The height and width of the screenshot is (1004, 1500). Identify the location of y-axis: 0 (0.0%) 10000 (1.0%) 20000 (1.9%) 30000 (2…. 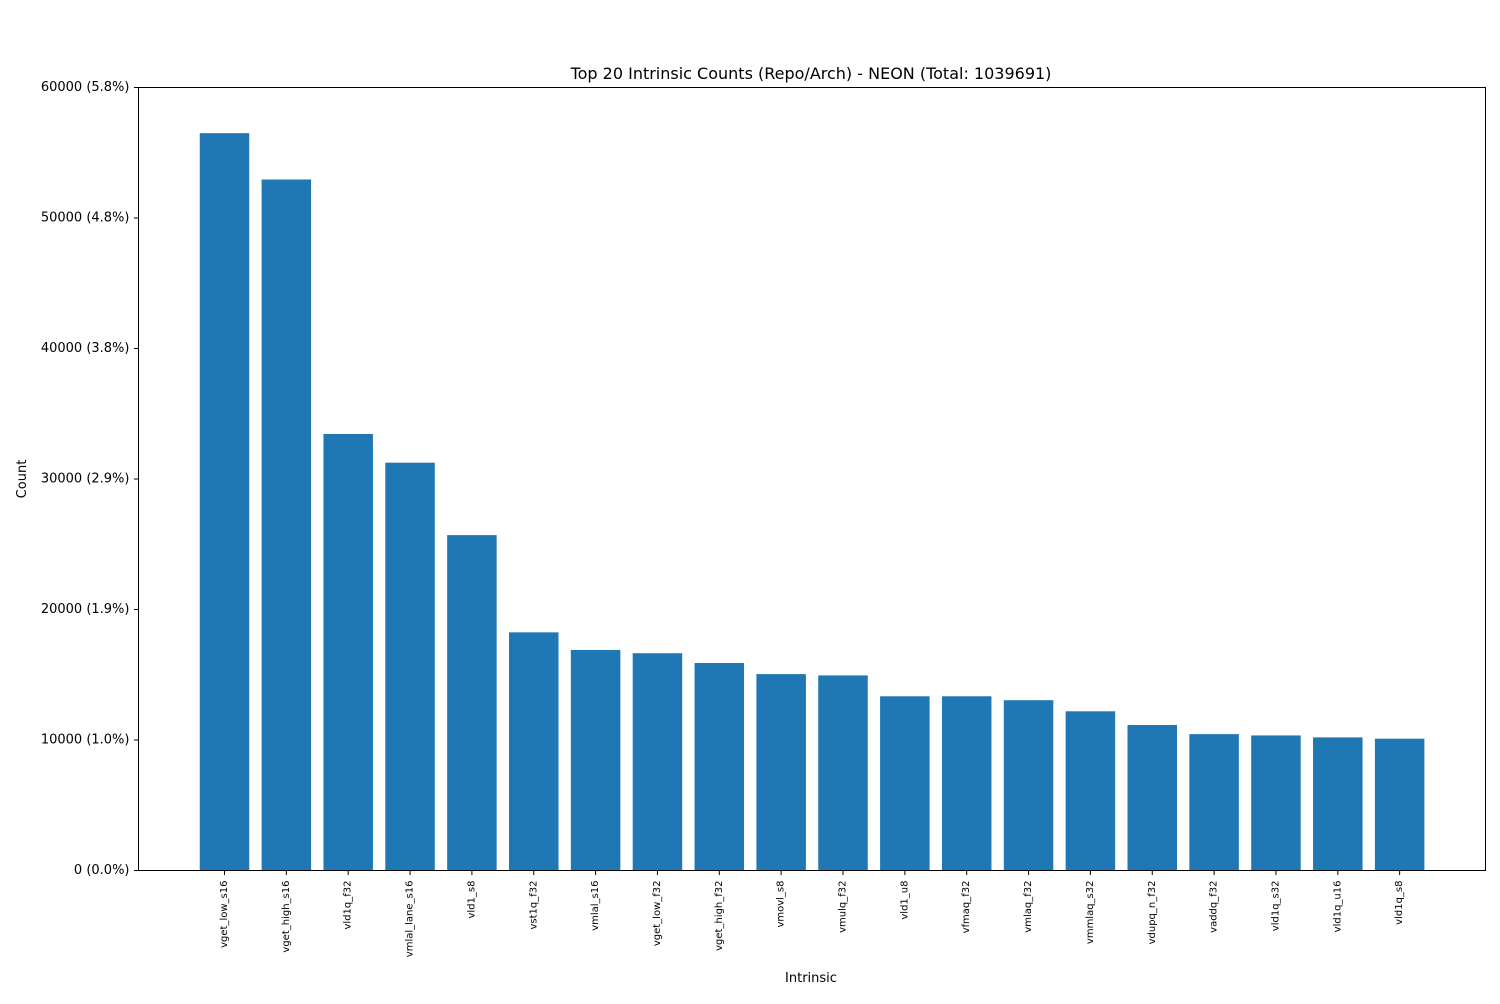
(90, 479).